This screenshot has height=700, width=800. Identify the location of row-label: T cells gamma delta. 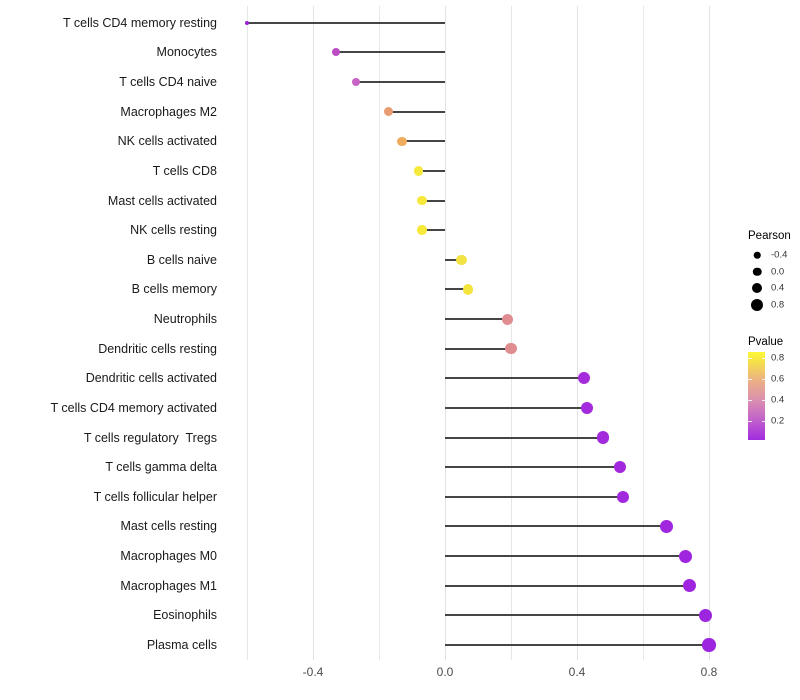
(161, 466).